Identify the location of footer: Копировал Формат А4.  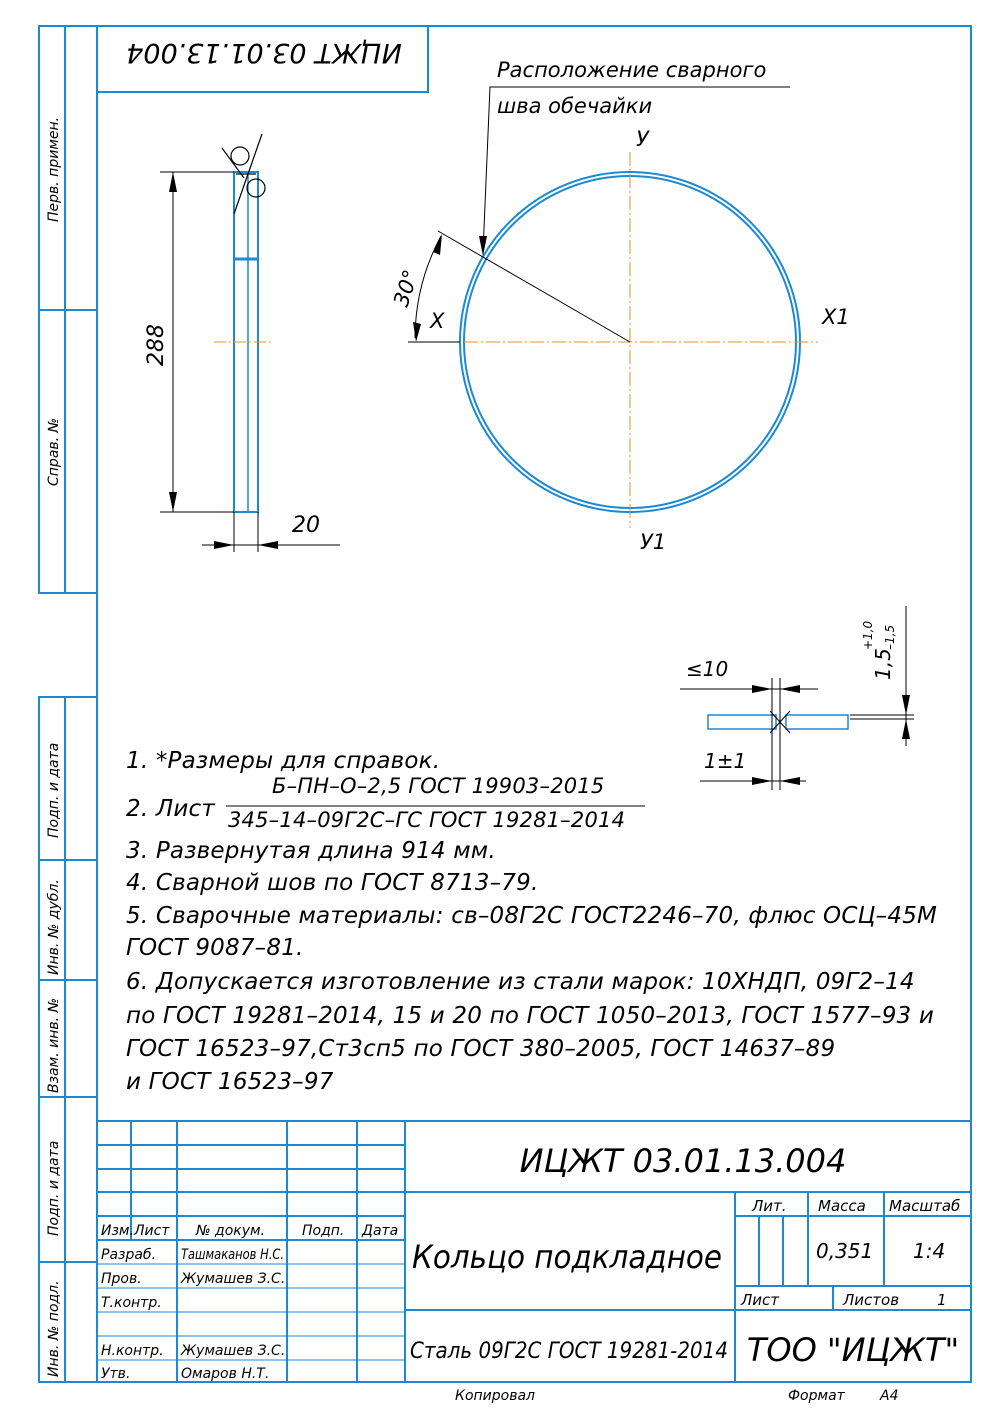
(676, 1396).